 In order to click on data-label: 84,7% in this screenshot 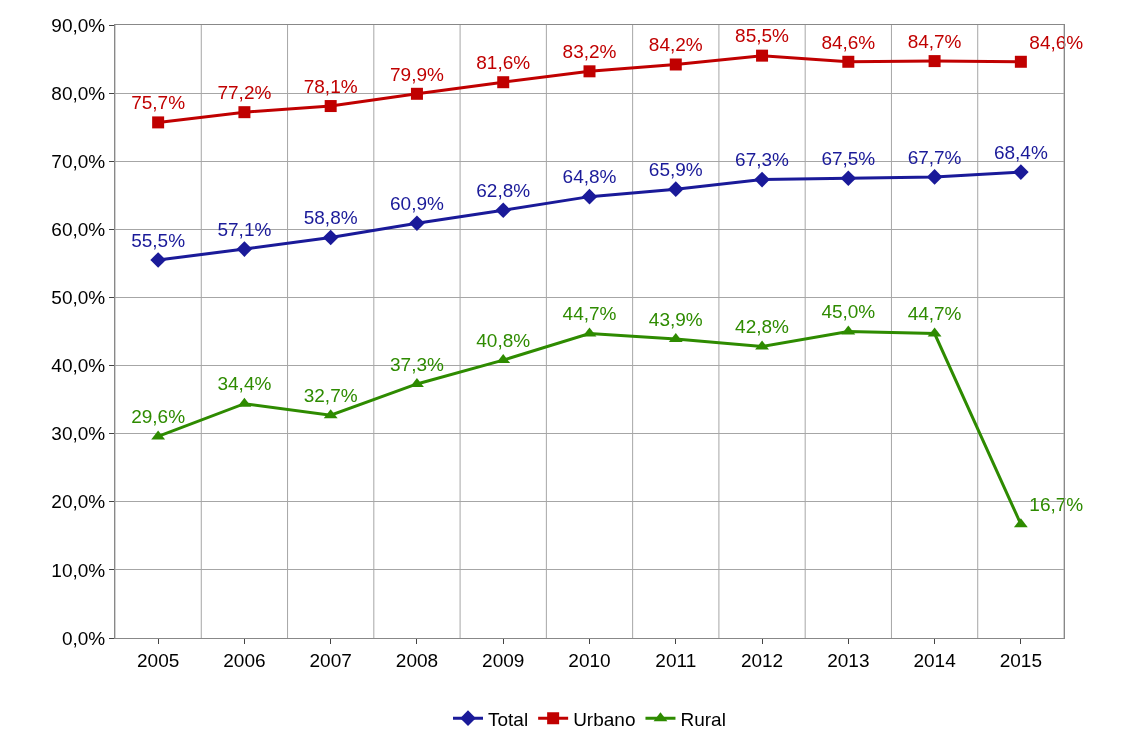, I will do `click(934, 41)`.